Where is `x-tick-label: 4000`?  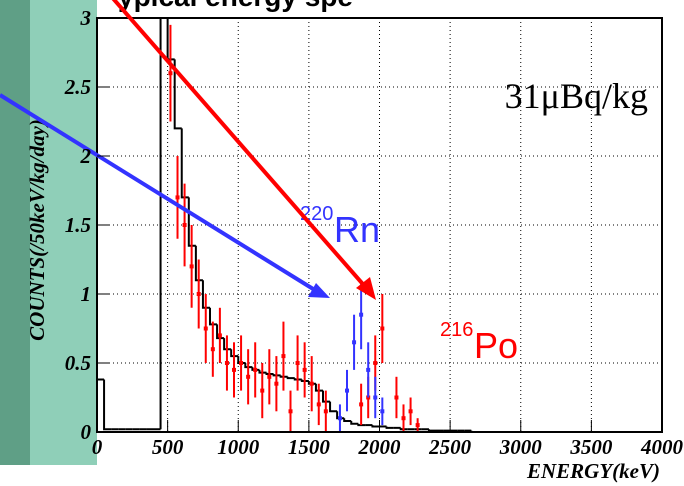
x-tick-label: 4000 is located at coordinates (662, 447).